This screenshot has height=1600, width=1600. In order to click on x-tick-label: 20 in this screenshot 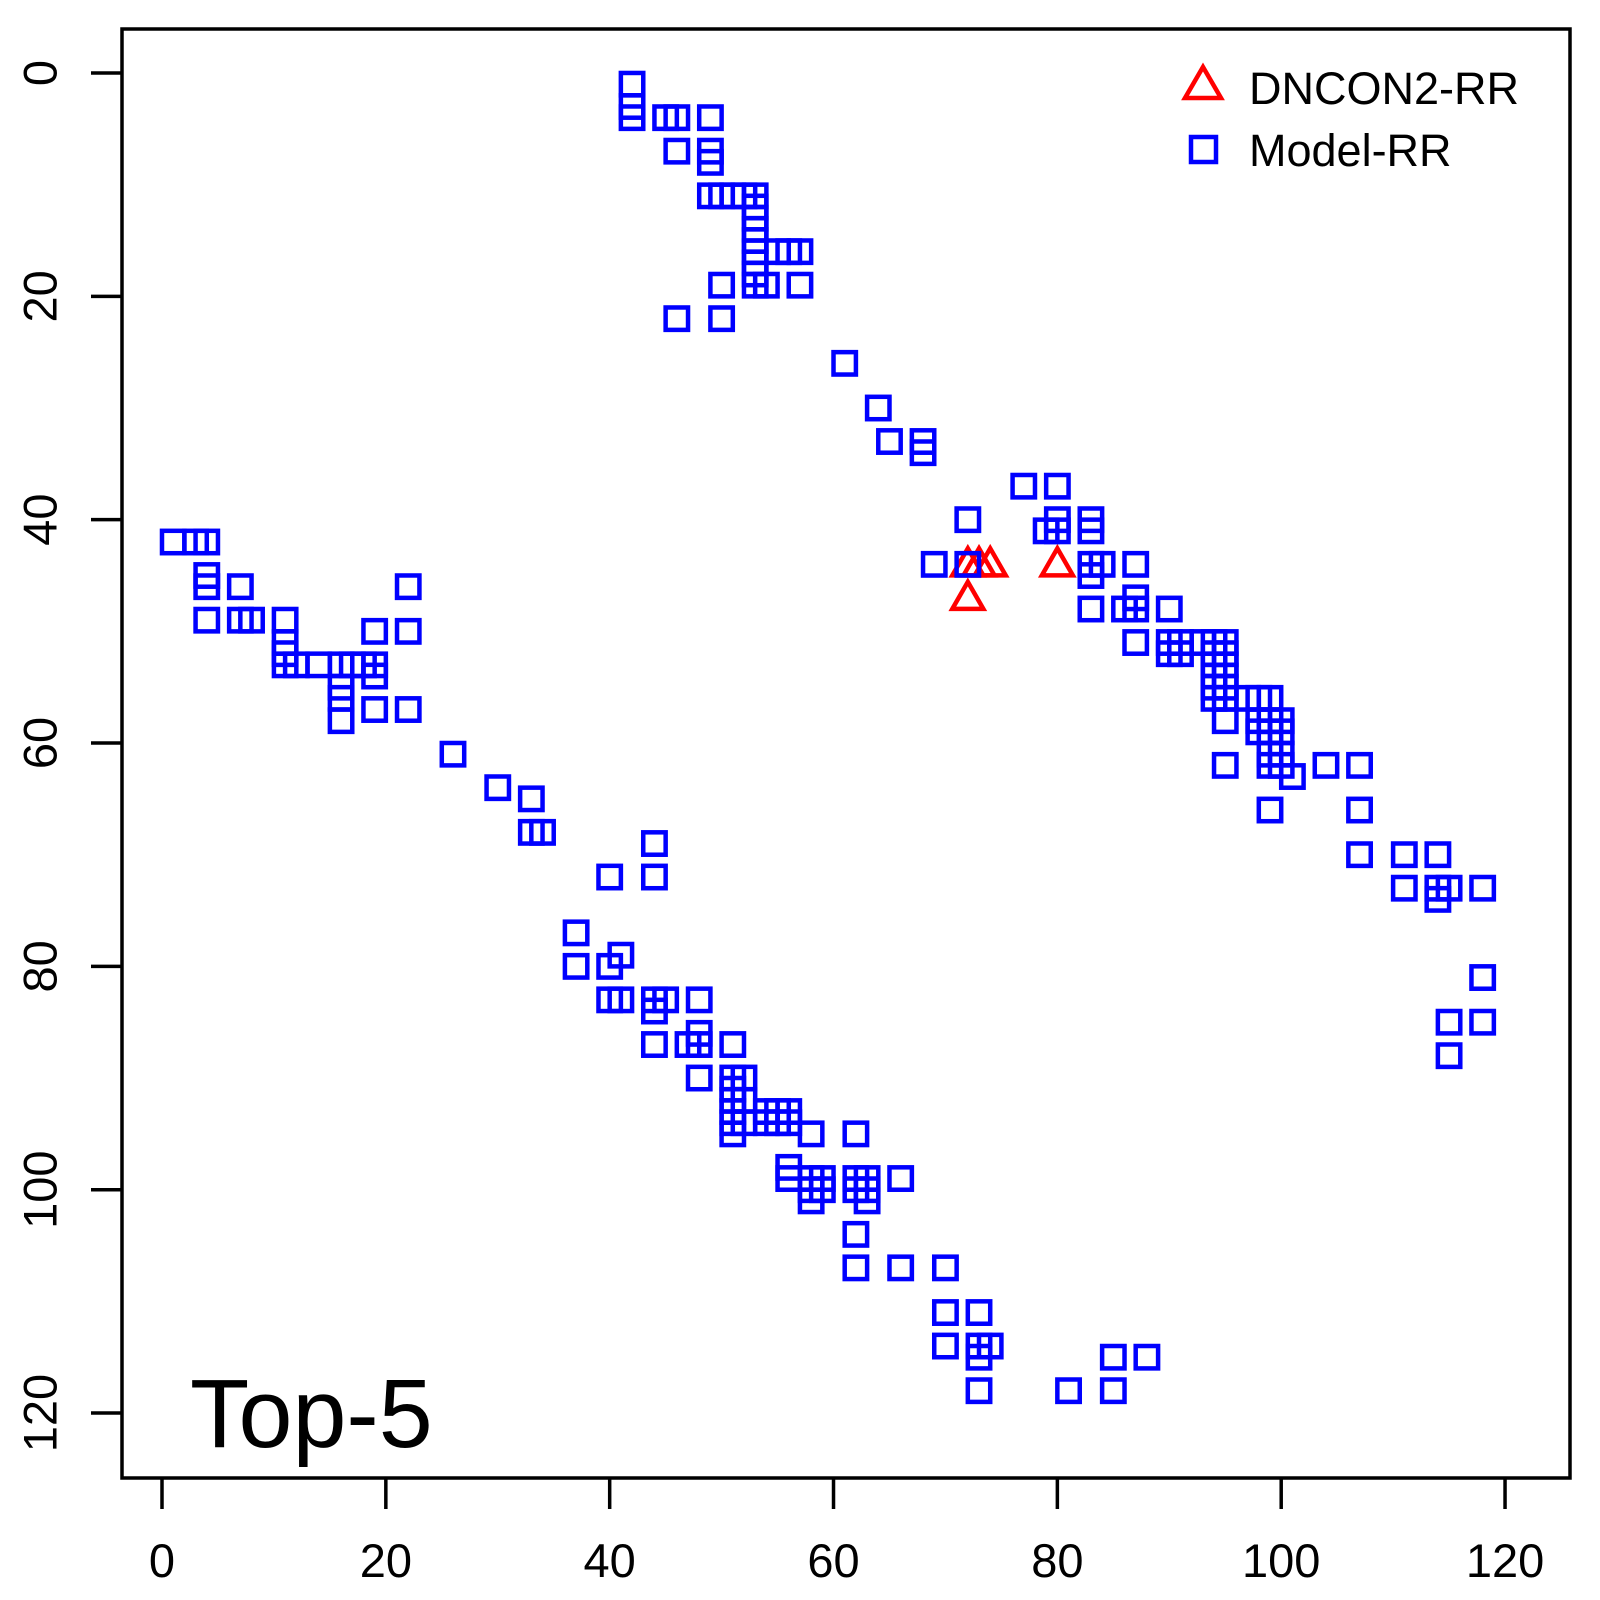, I will do `click(386, 1560)`.